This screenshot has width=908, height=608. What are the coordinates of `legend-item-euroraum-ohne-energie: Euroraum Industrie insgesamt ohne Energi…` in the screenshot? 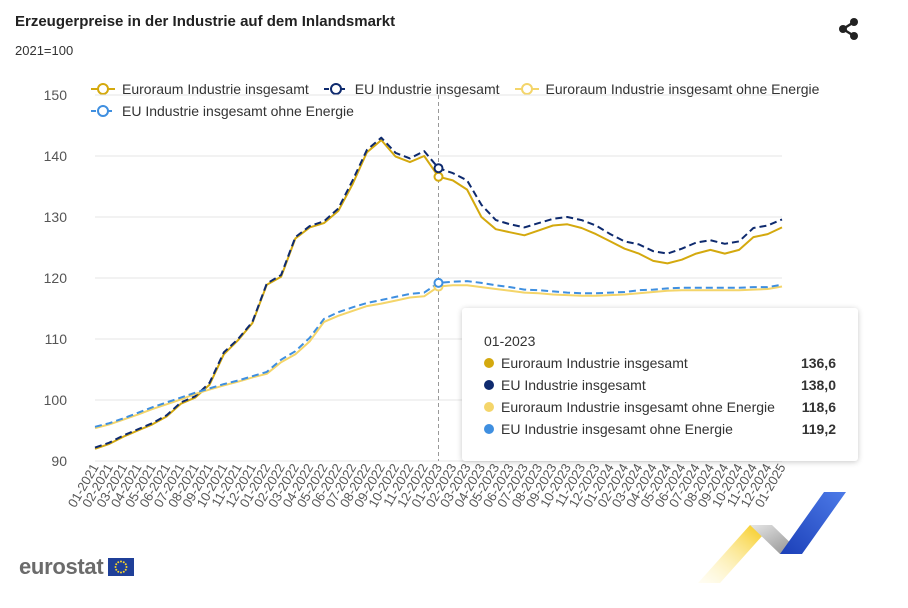 It's located at (667, 89).